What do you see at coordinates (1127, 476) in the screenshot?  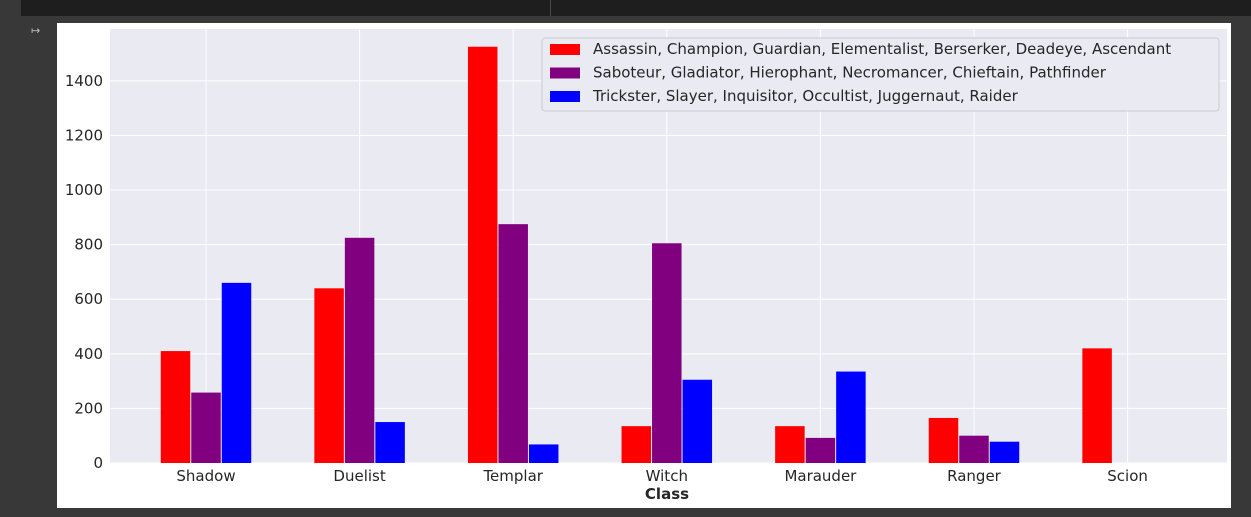 I see `x-tick-label: Scion` at bounding box center [1127, 476].